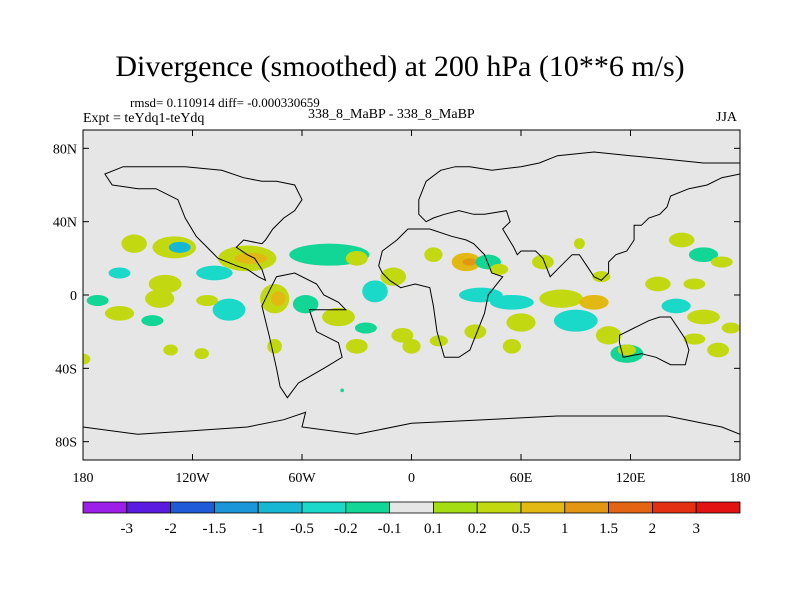 This screenshot has width=800, height=600. I want to click on colorbar-label-0: -3, so click(127, 529).